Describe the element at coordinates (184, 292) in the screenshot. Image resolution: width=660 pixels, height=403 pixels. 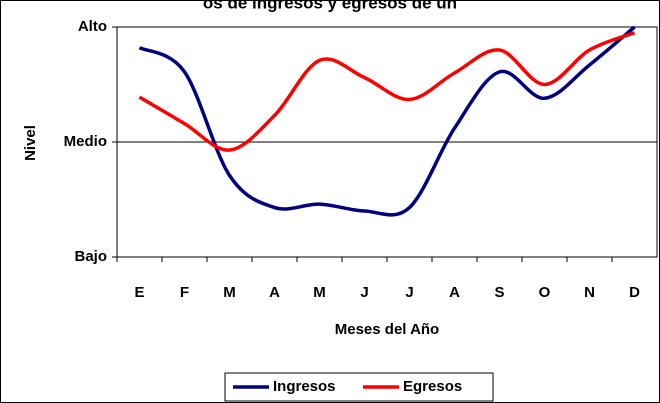
I see `x-tick-label: F` at that location.